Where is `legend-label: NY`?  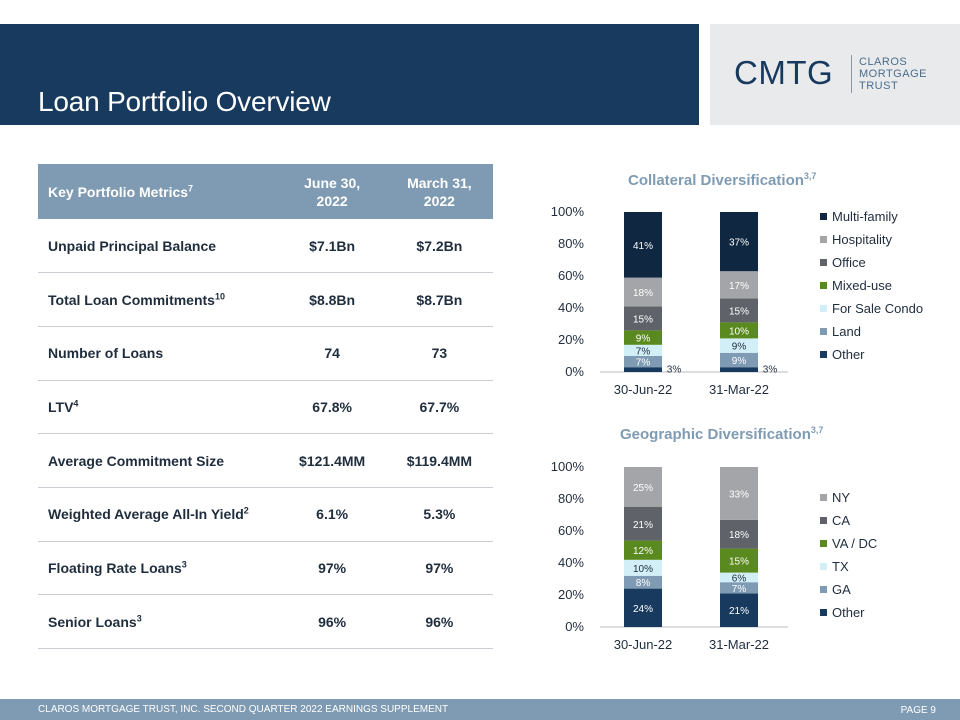
legend-label: NY is located at coordinates (841, 497).